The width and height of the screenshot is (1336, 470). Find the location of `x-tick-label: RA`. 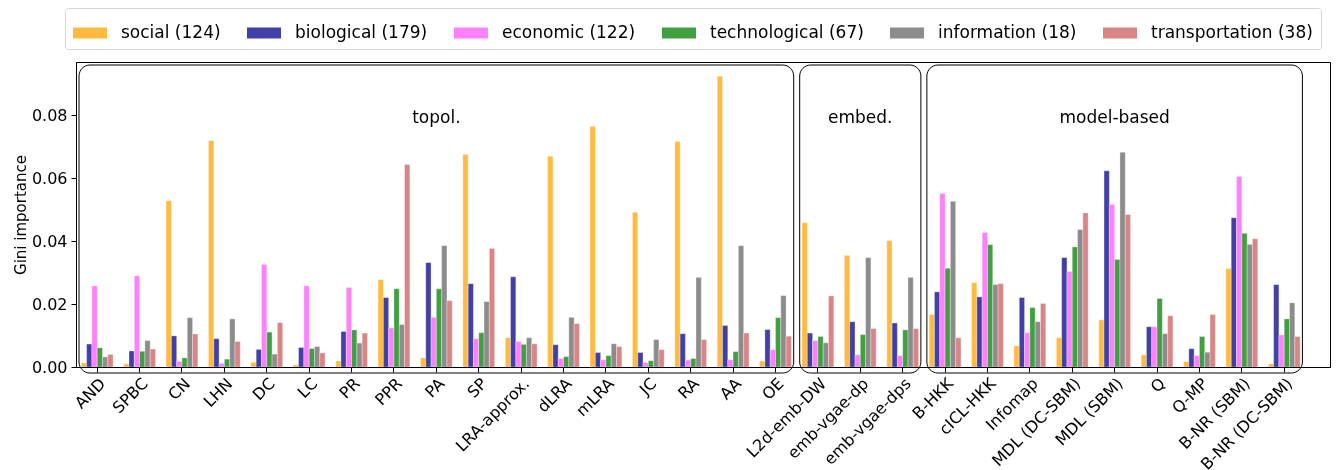

x-tick-label: RA is located at coordinates (688, 388).